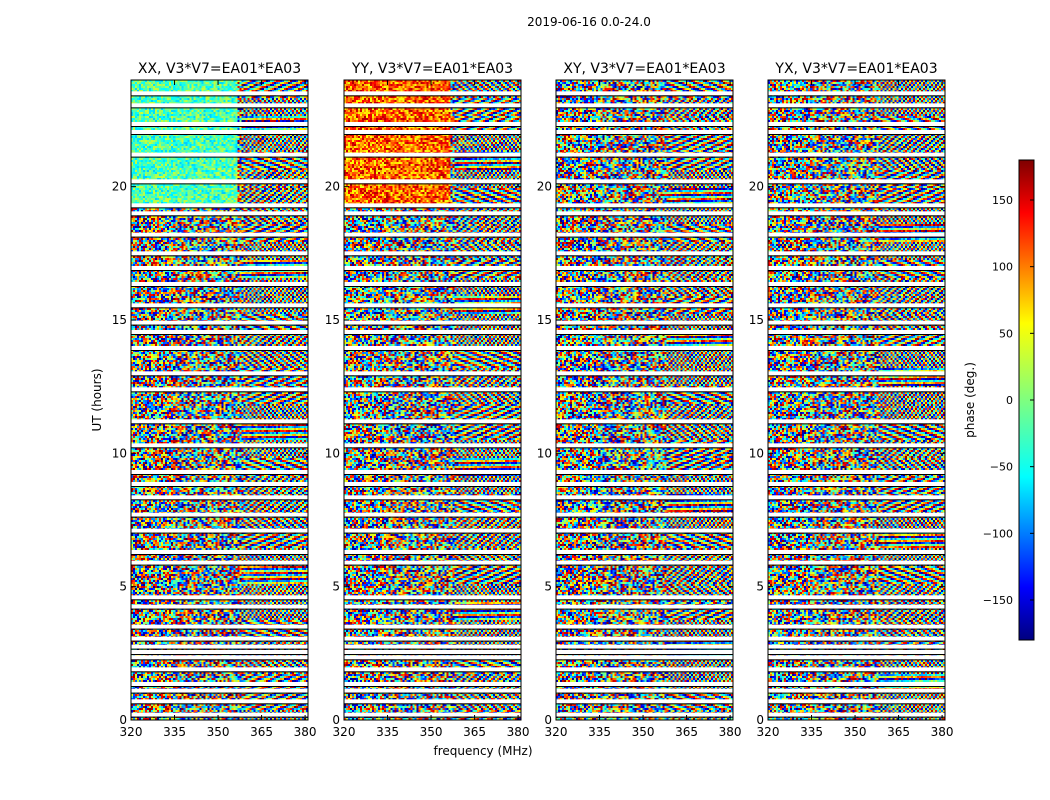 The width and height of the screenshot is (1050, 800). What do you see at coordinates (811, 732) in the screenshot?
I see `x-tick-label: 335` at bounding box center [811, 732].